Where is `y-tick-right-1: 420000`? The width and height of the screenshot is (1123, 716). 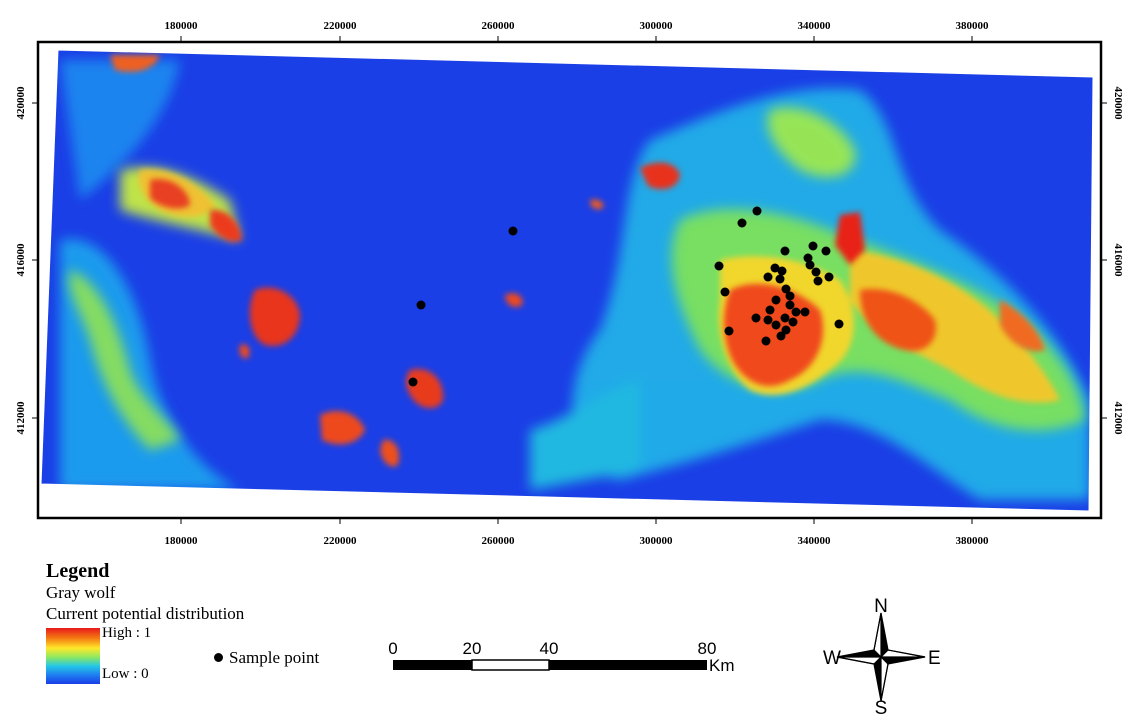 y-tick-right-1: 420000 is located at coordinates (1117, 104).